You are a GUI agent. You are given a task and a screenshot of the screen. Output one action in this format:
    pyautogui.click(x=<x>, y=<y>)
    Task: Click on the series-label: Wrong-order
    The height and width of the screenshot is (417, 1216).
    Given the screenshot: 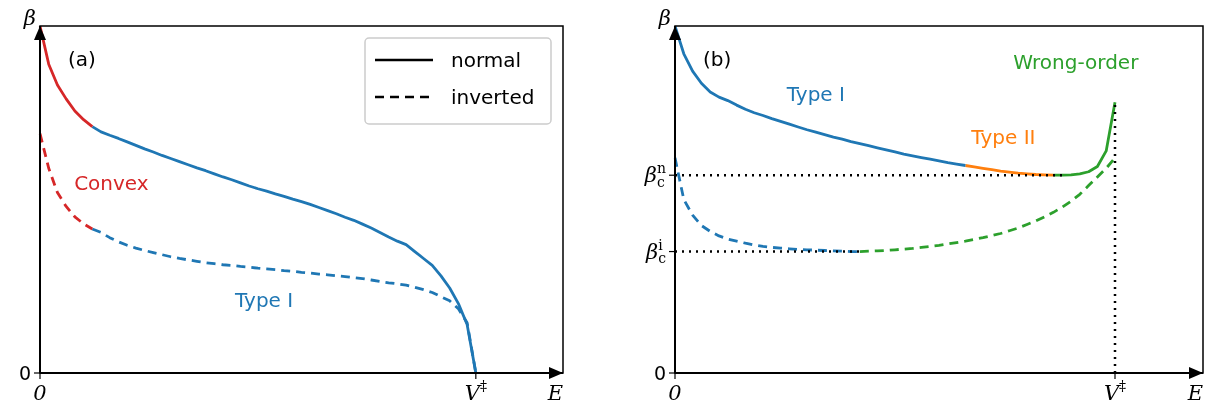 What is the action you would take?
    pyautogui.click(x=1076, y=61)
    